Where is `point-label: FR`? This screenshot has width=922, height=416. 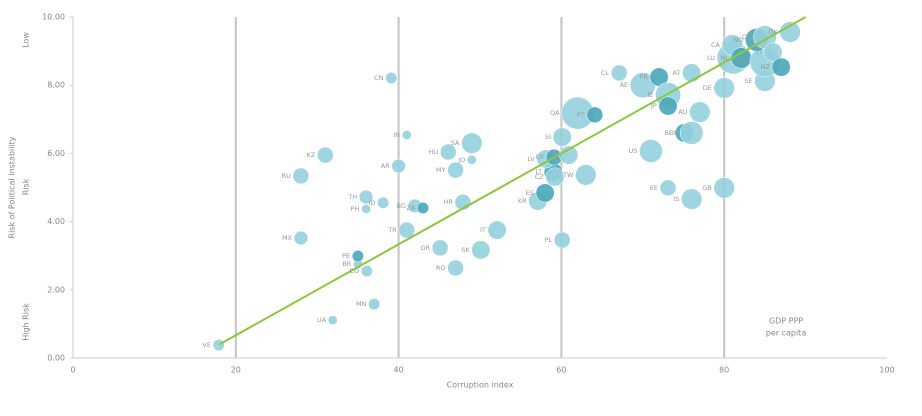 point-label: FR is located at coordinates (644, 77).